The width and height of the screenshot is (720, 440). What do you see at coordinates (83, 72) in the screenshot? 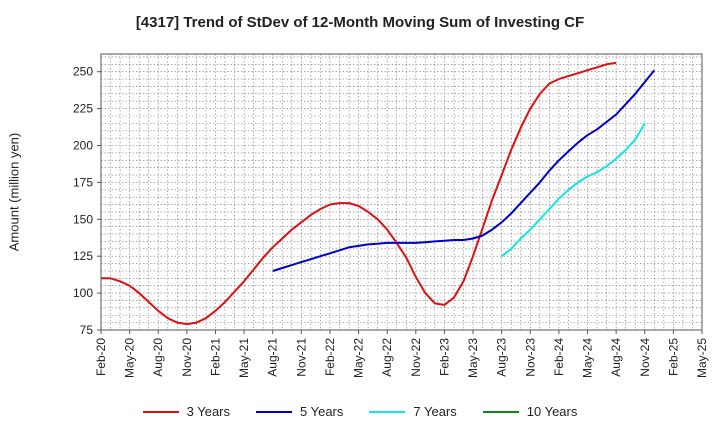
I see `y-tick-label: 250` at bounding box center [83, 72].